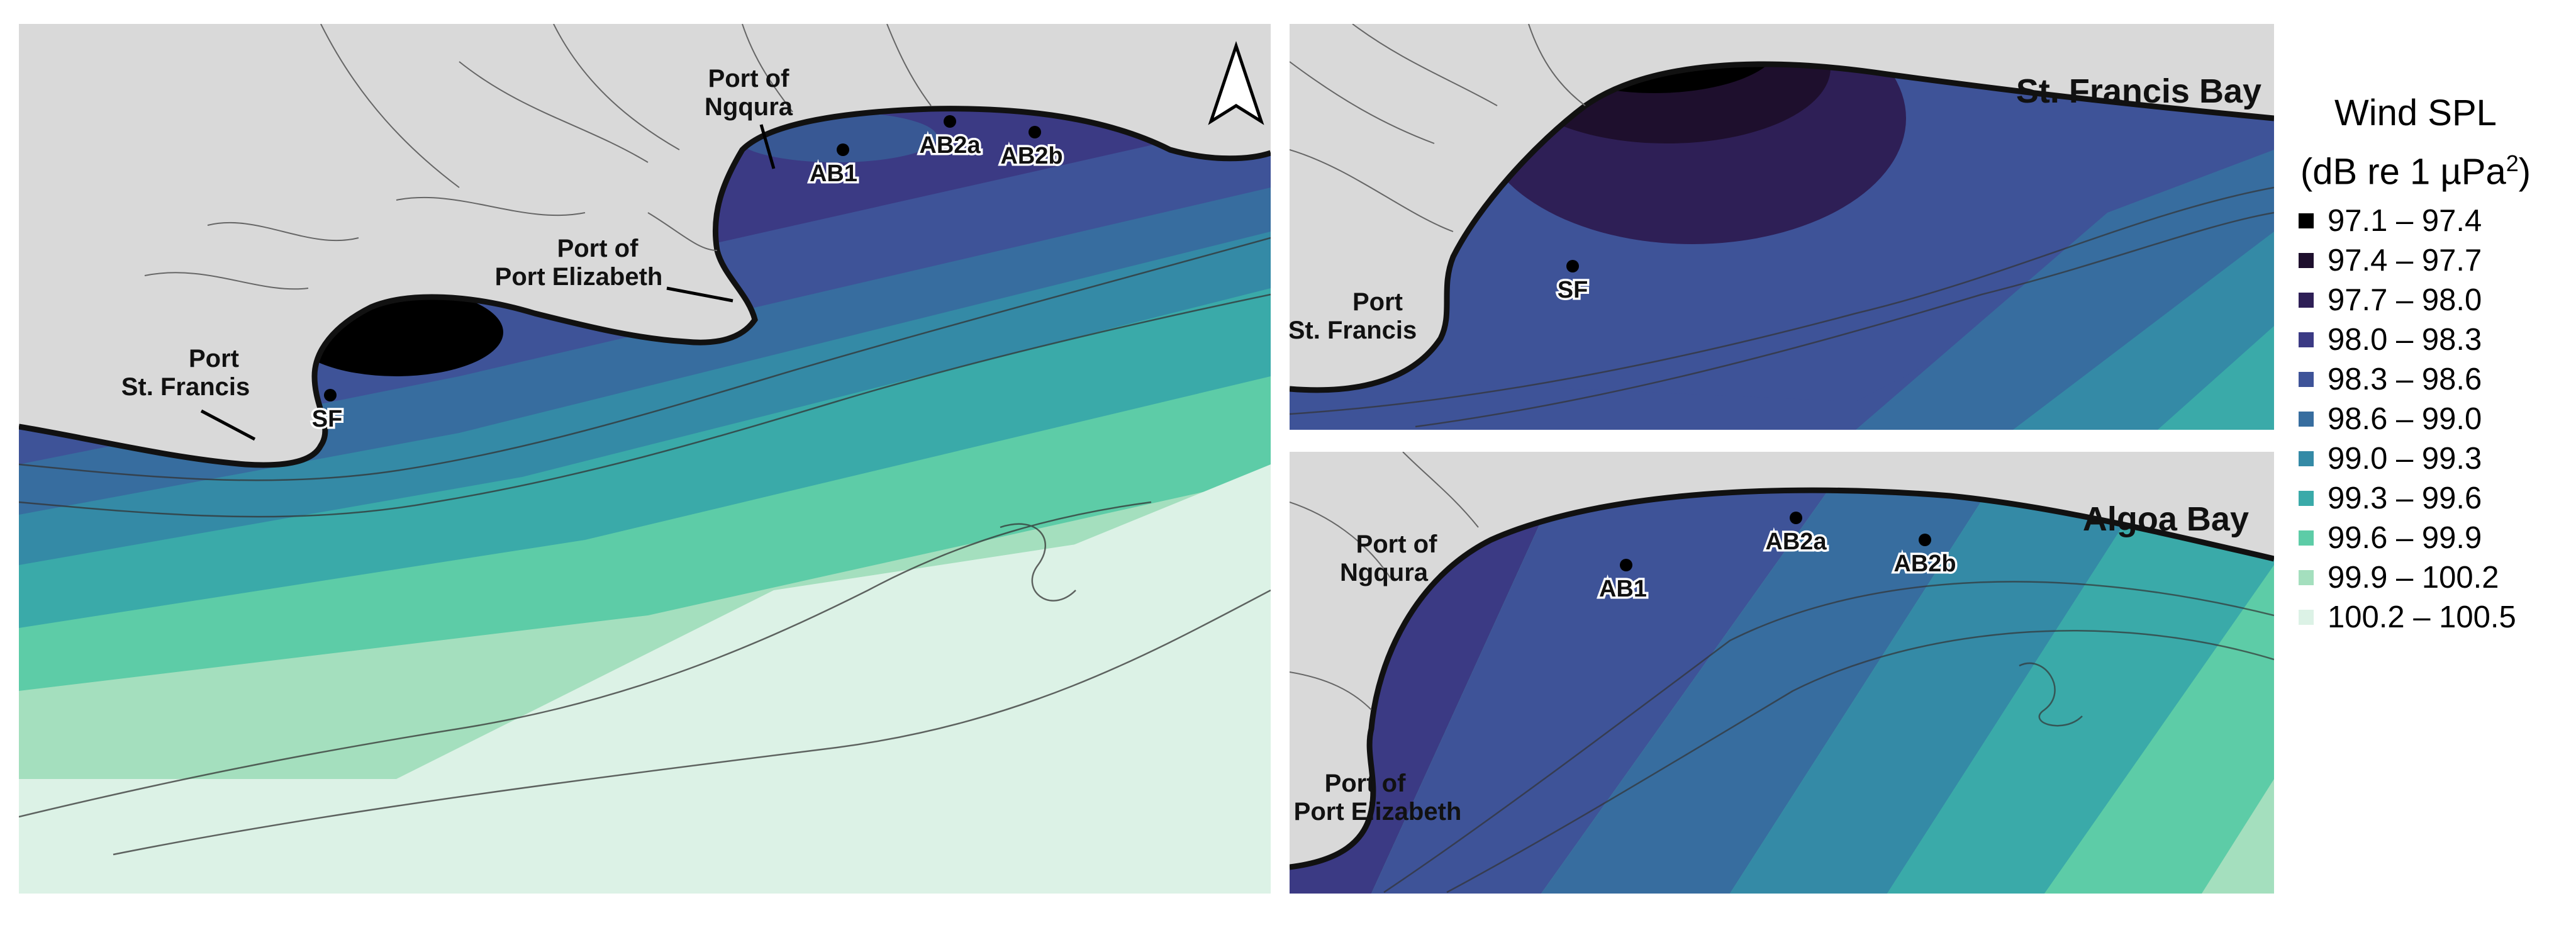  I want to click on site-sf: SF, so click(327, 419).